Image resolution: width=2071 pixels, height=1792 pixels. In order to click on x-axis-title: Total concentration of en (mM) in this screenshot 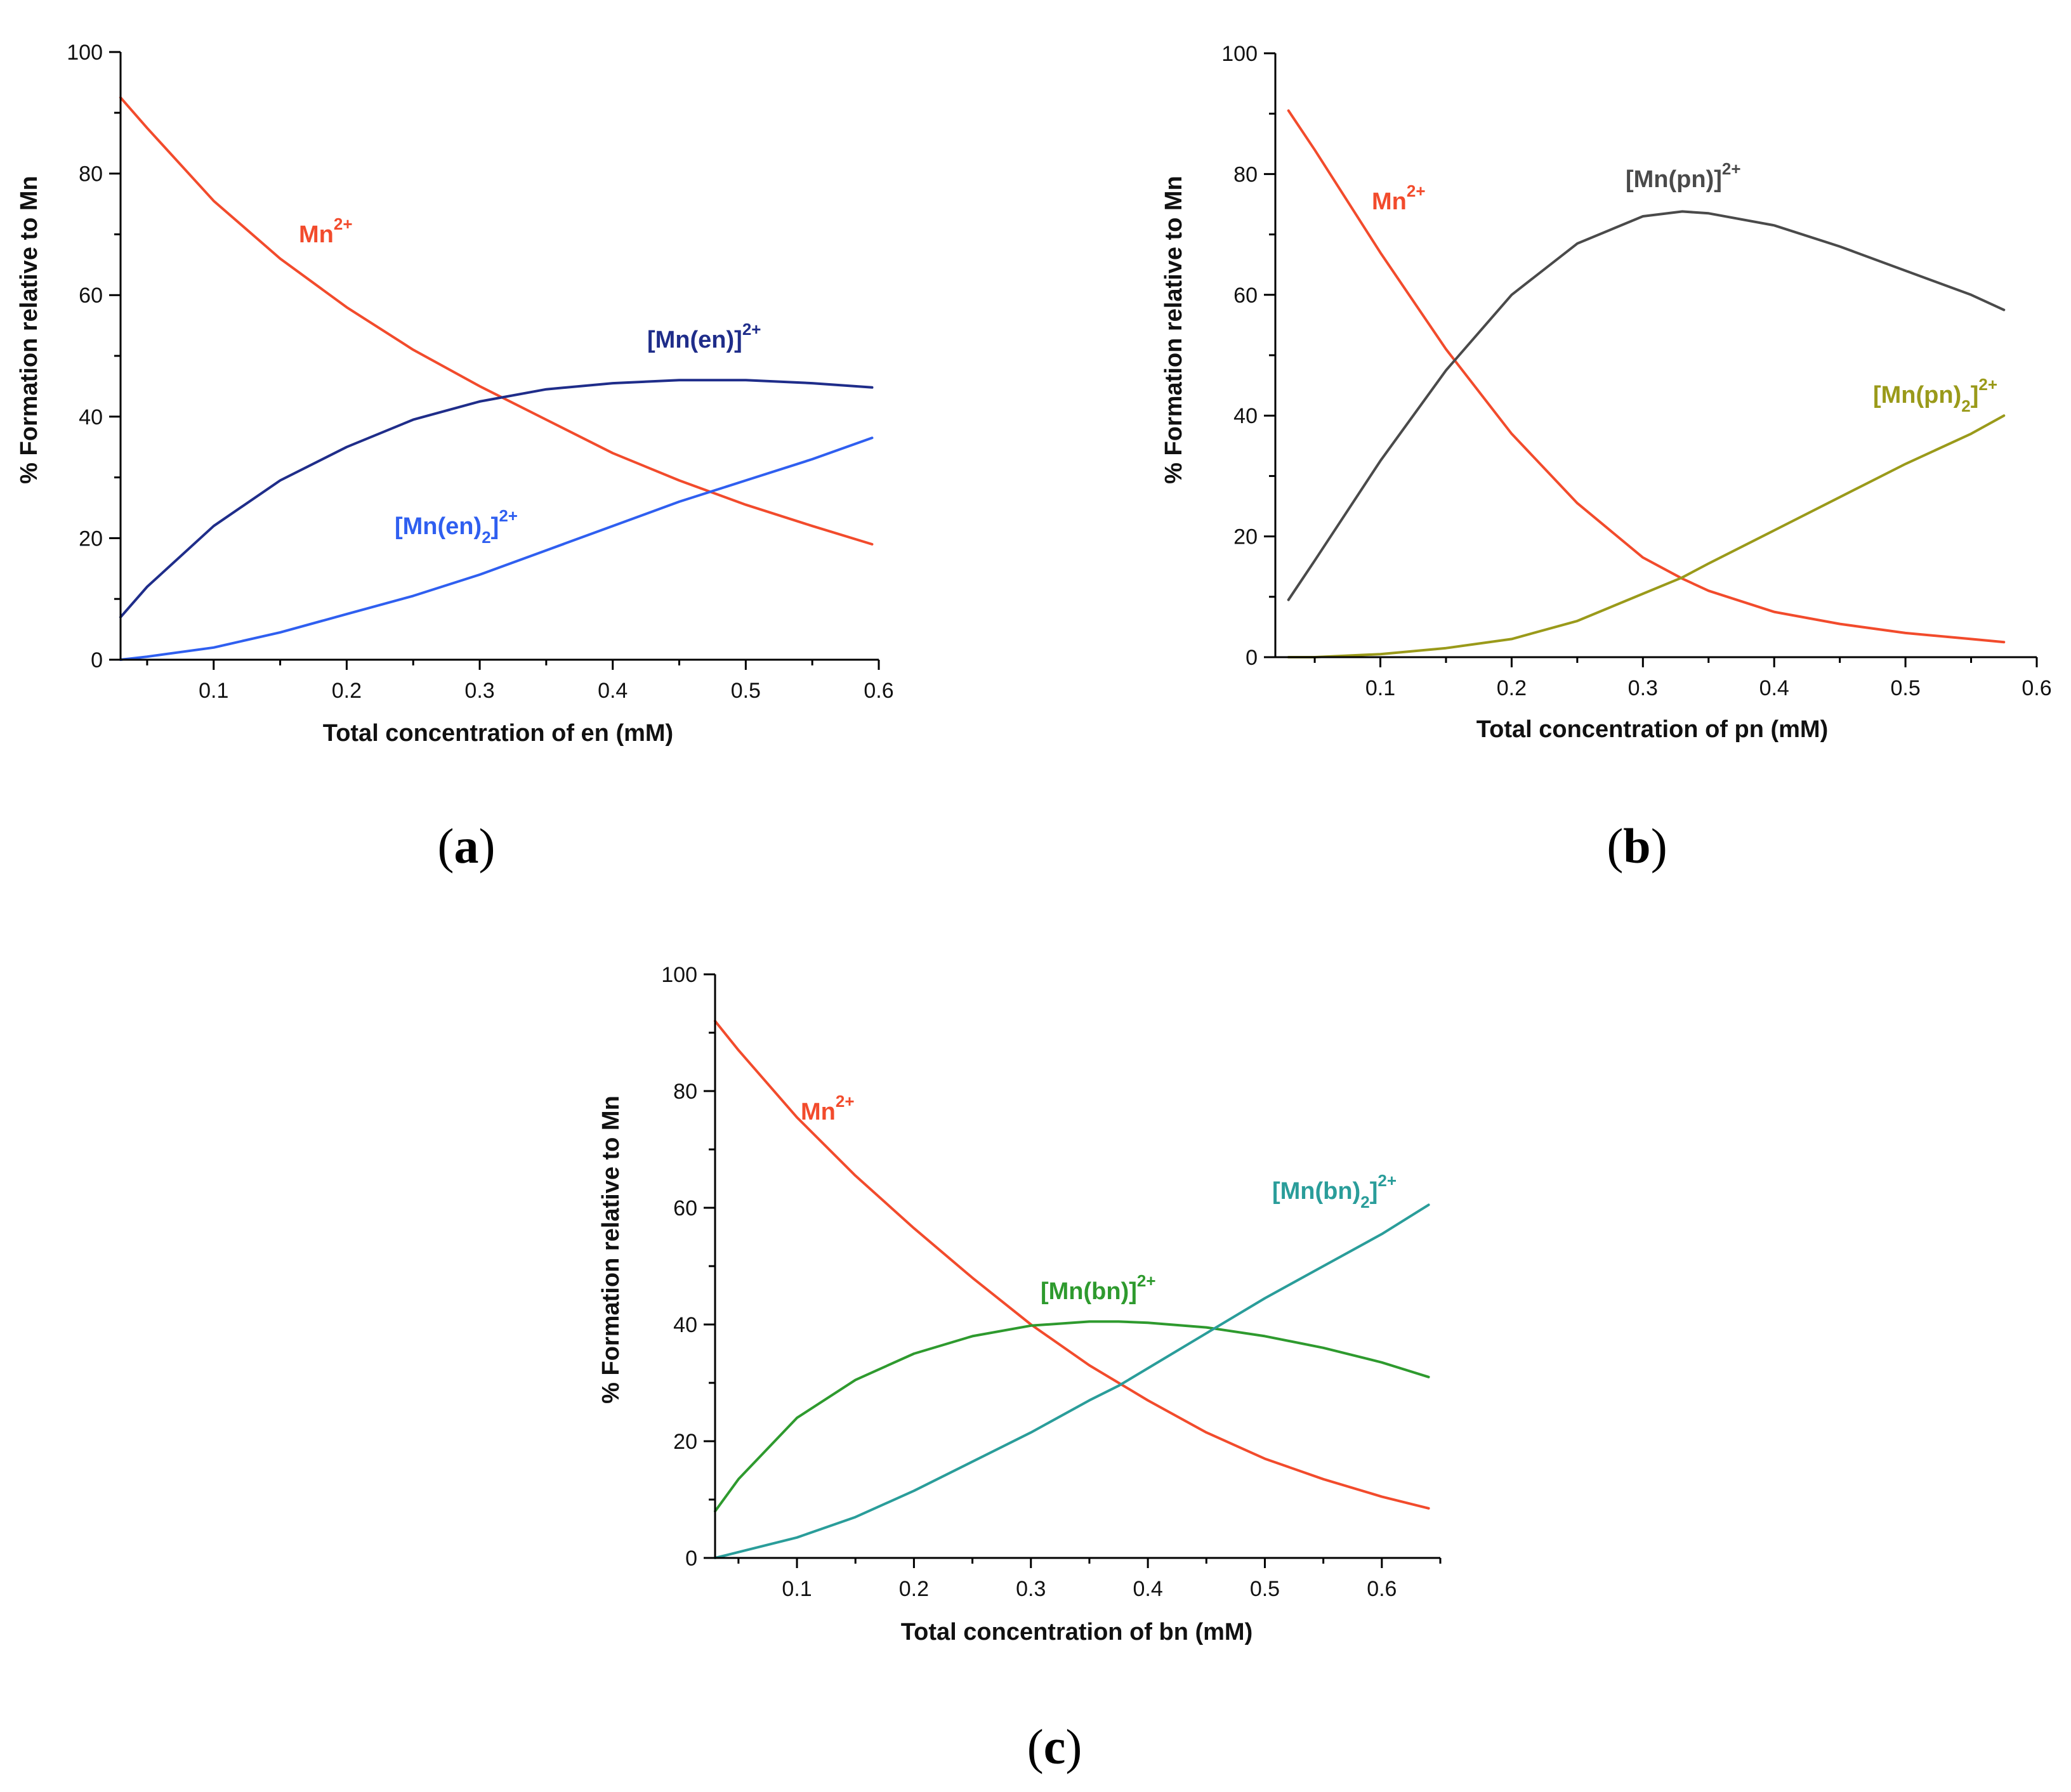, I will do `click(498, 733)`.